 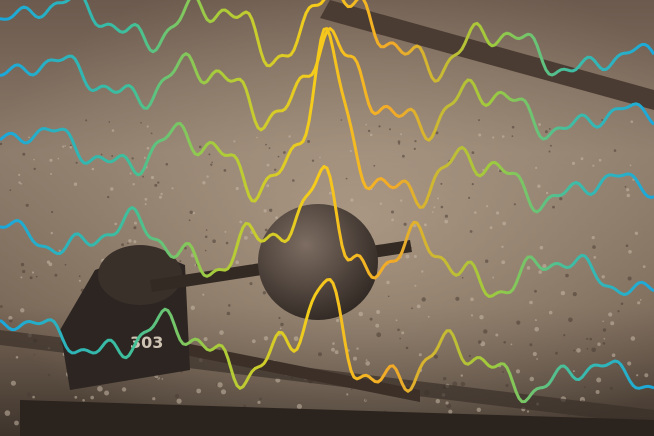 What do you see at coordinates (295, 371) in the screenshot?
I see `rod` at bounding box center [295, 371].